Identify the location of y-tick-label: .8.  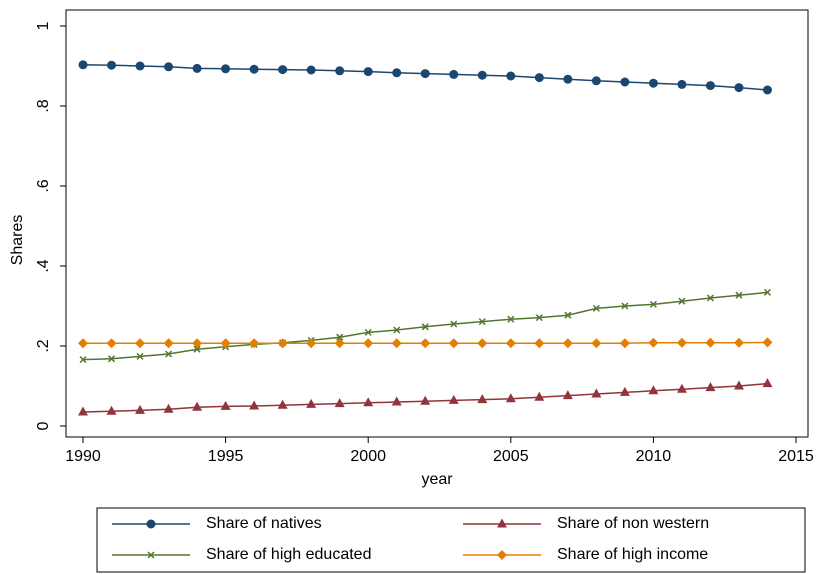
(43, 105).